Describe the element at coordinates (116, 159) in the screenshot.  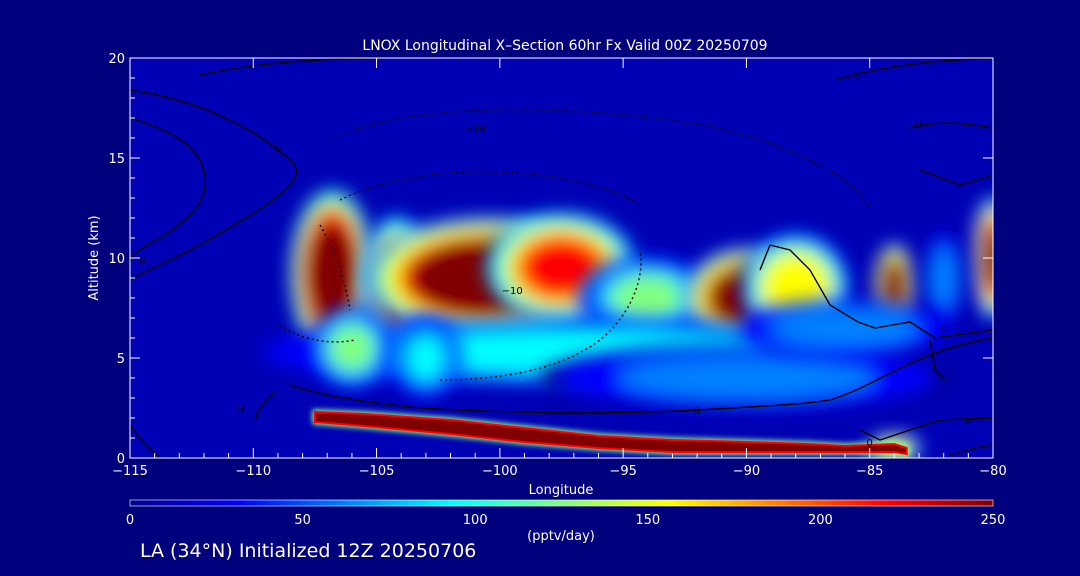
I see `y-tick-label: 15` at that location.